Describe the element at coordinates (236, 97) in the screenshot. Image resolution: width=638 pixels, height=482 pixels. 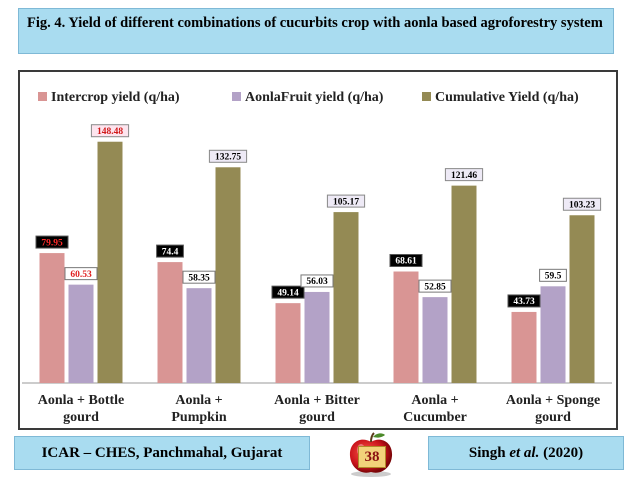
I see `legend-swatch-aonla-fruit` at that location.